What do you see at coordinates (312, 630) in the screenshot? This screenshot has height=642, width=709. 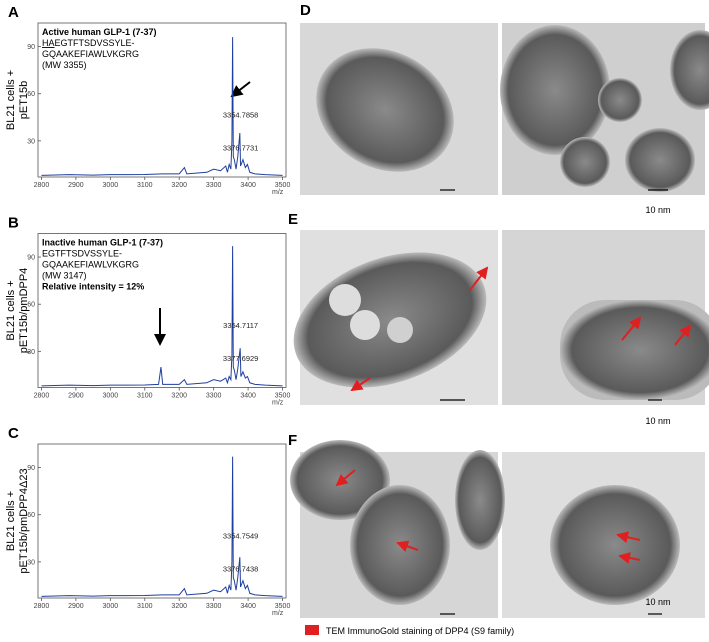 I see `legend-swatch` at bounding box center [312, 630].